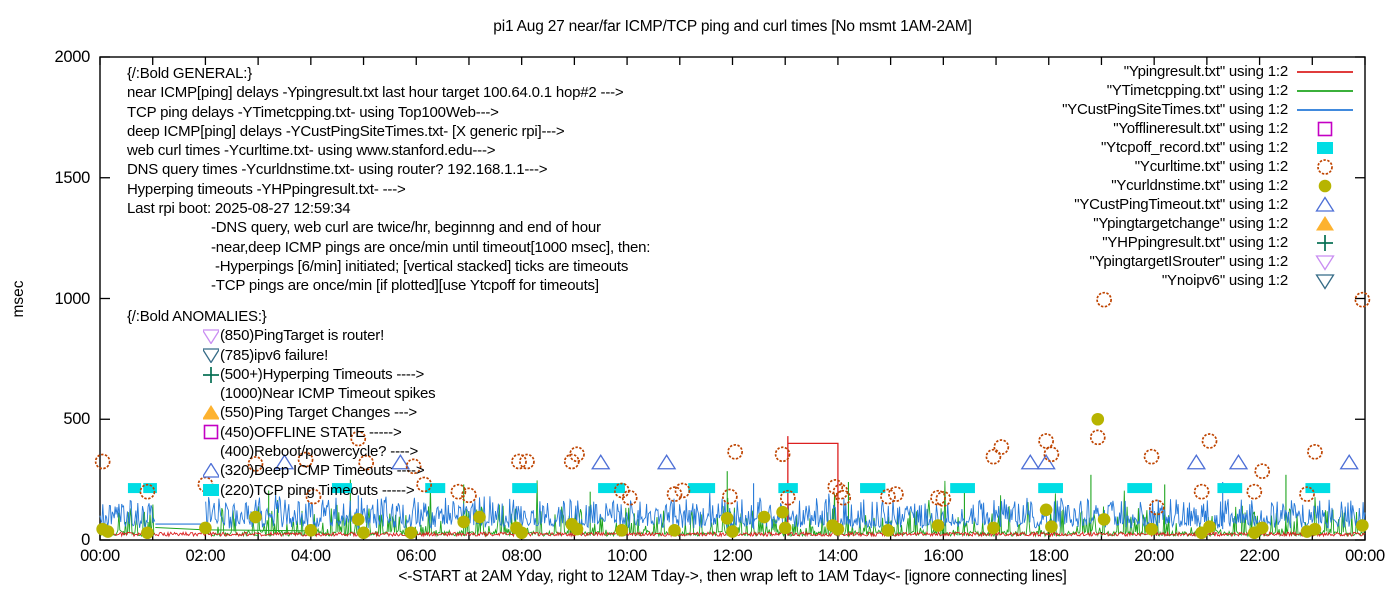  I want to click on legend-row: "Ytcpoff_record.txt" using 1:2, so click(1146, 147).